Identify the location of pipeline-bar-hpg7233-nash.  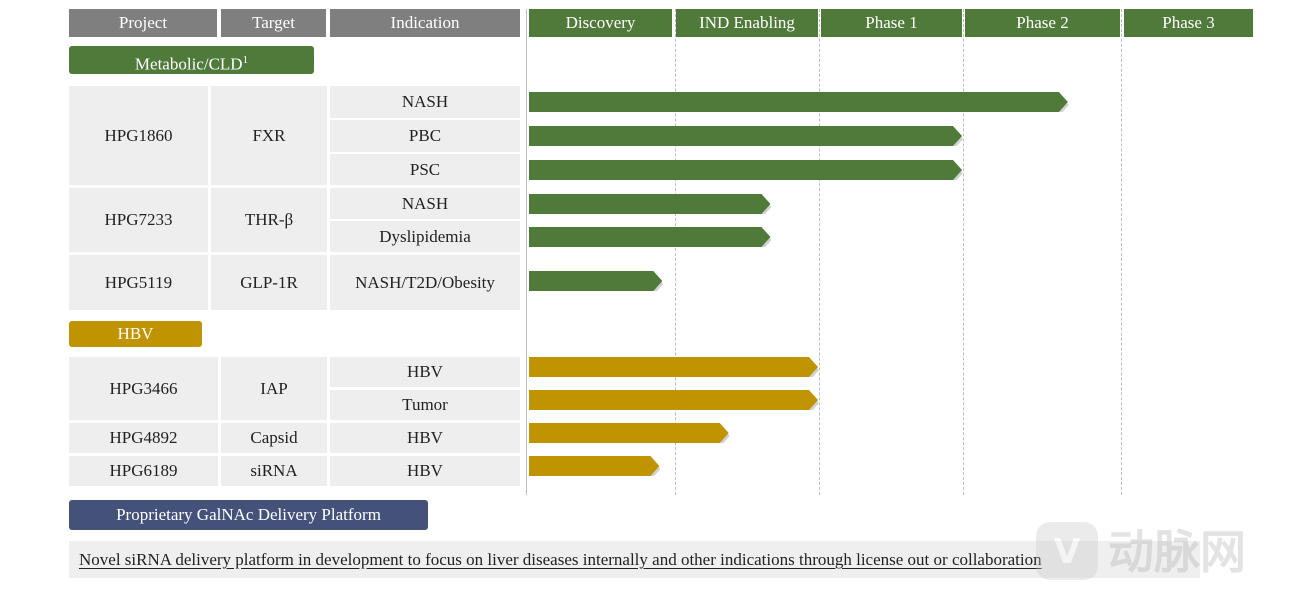
(650, 204).